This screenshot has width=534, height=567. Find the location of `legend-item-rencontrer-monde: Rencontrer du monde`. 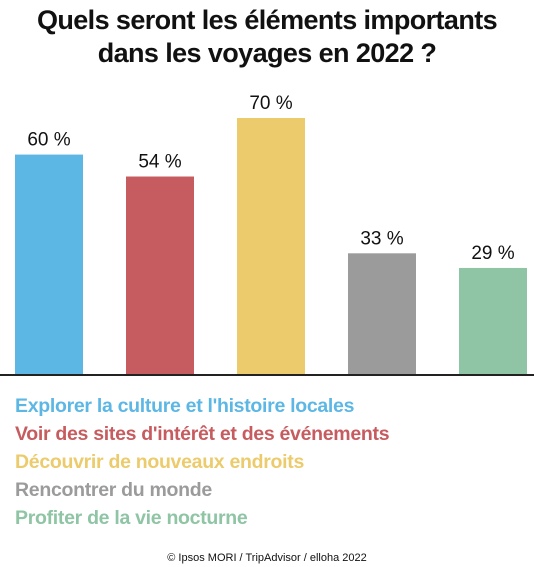

legend-item-rencontrer-monde: Rencontrer du monde is located at coordinates (113, 490).